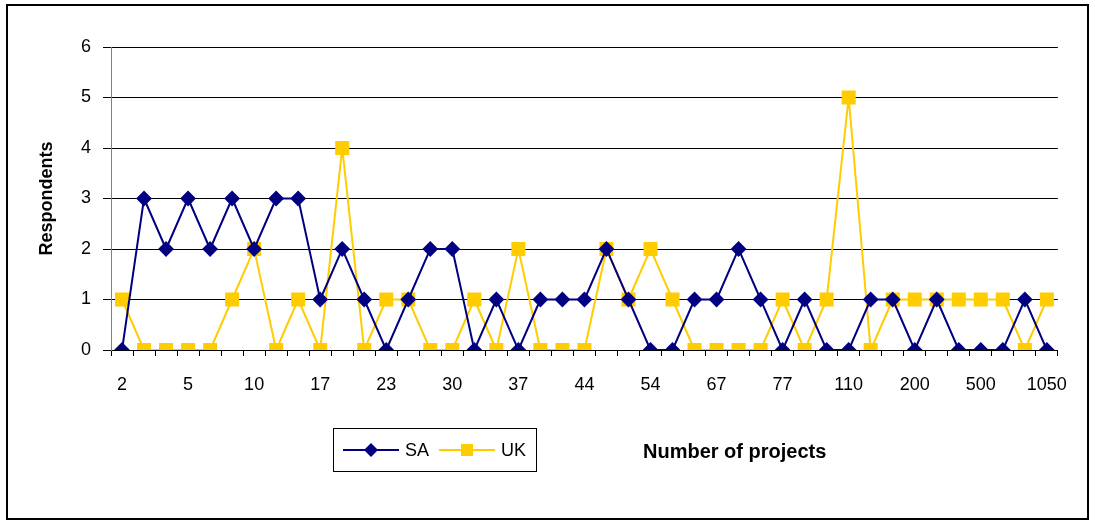 This screenshot has height=528, width=1095. What do you see at coordinates (735, 451) in the screenshot?
I see `x-axis-title: Number of projects` at bounding box center [735, 451].